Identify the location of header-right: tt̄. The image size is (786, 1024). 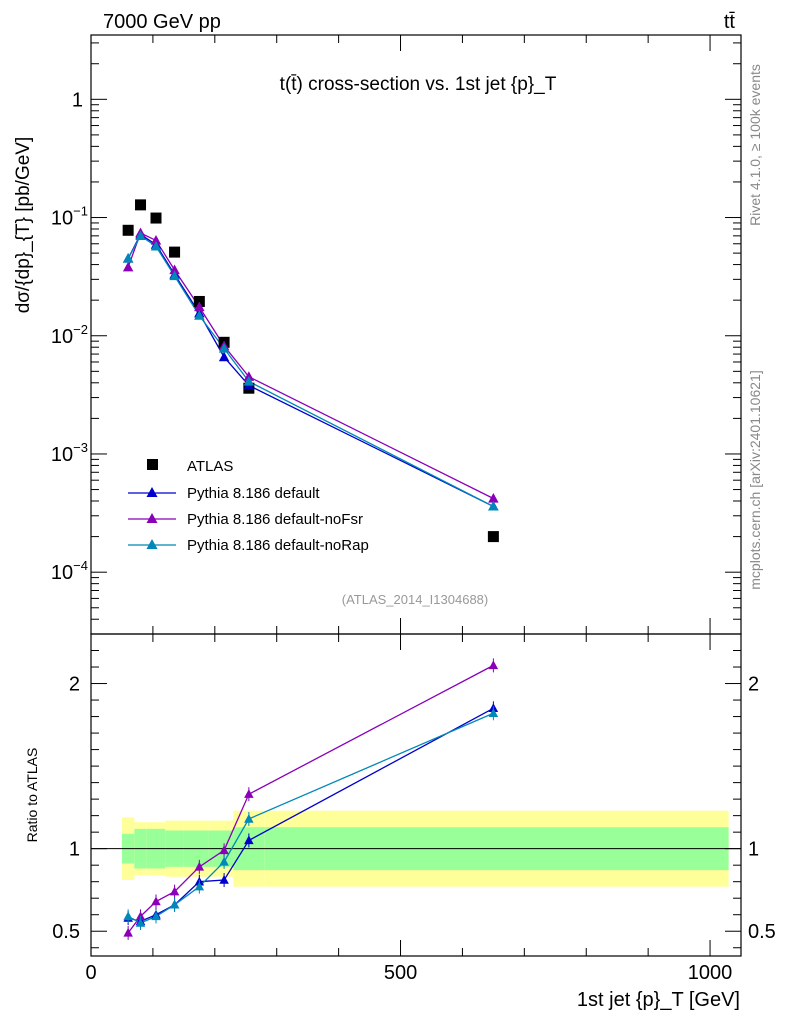
(730, 22).